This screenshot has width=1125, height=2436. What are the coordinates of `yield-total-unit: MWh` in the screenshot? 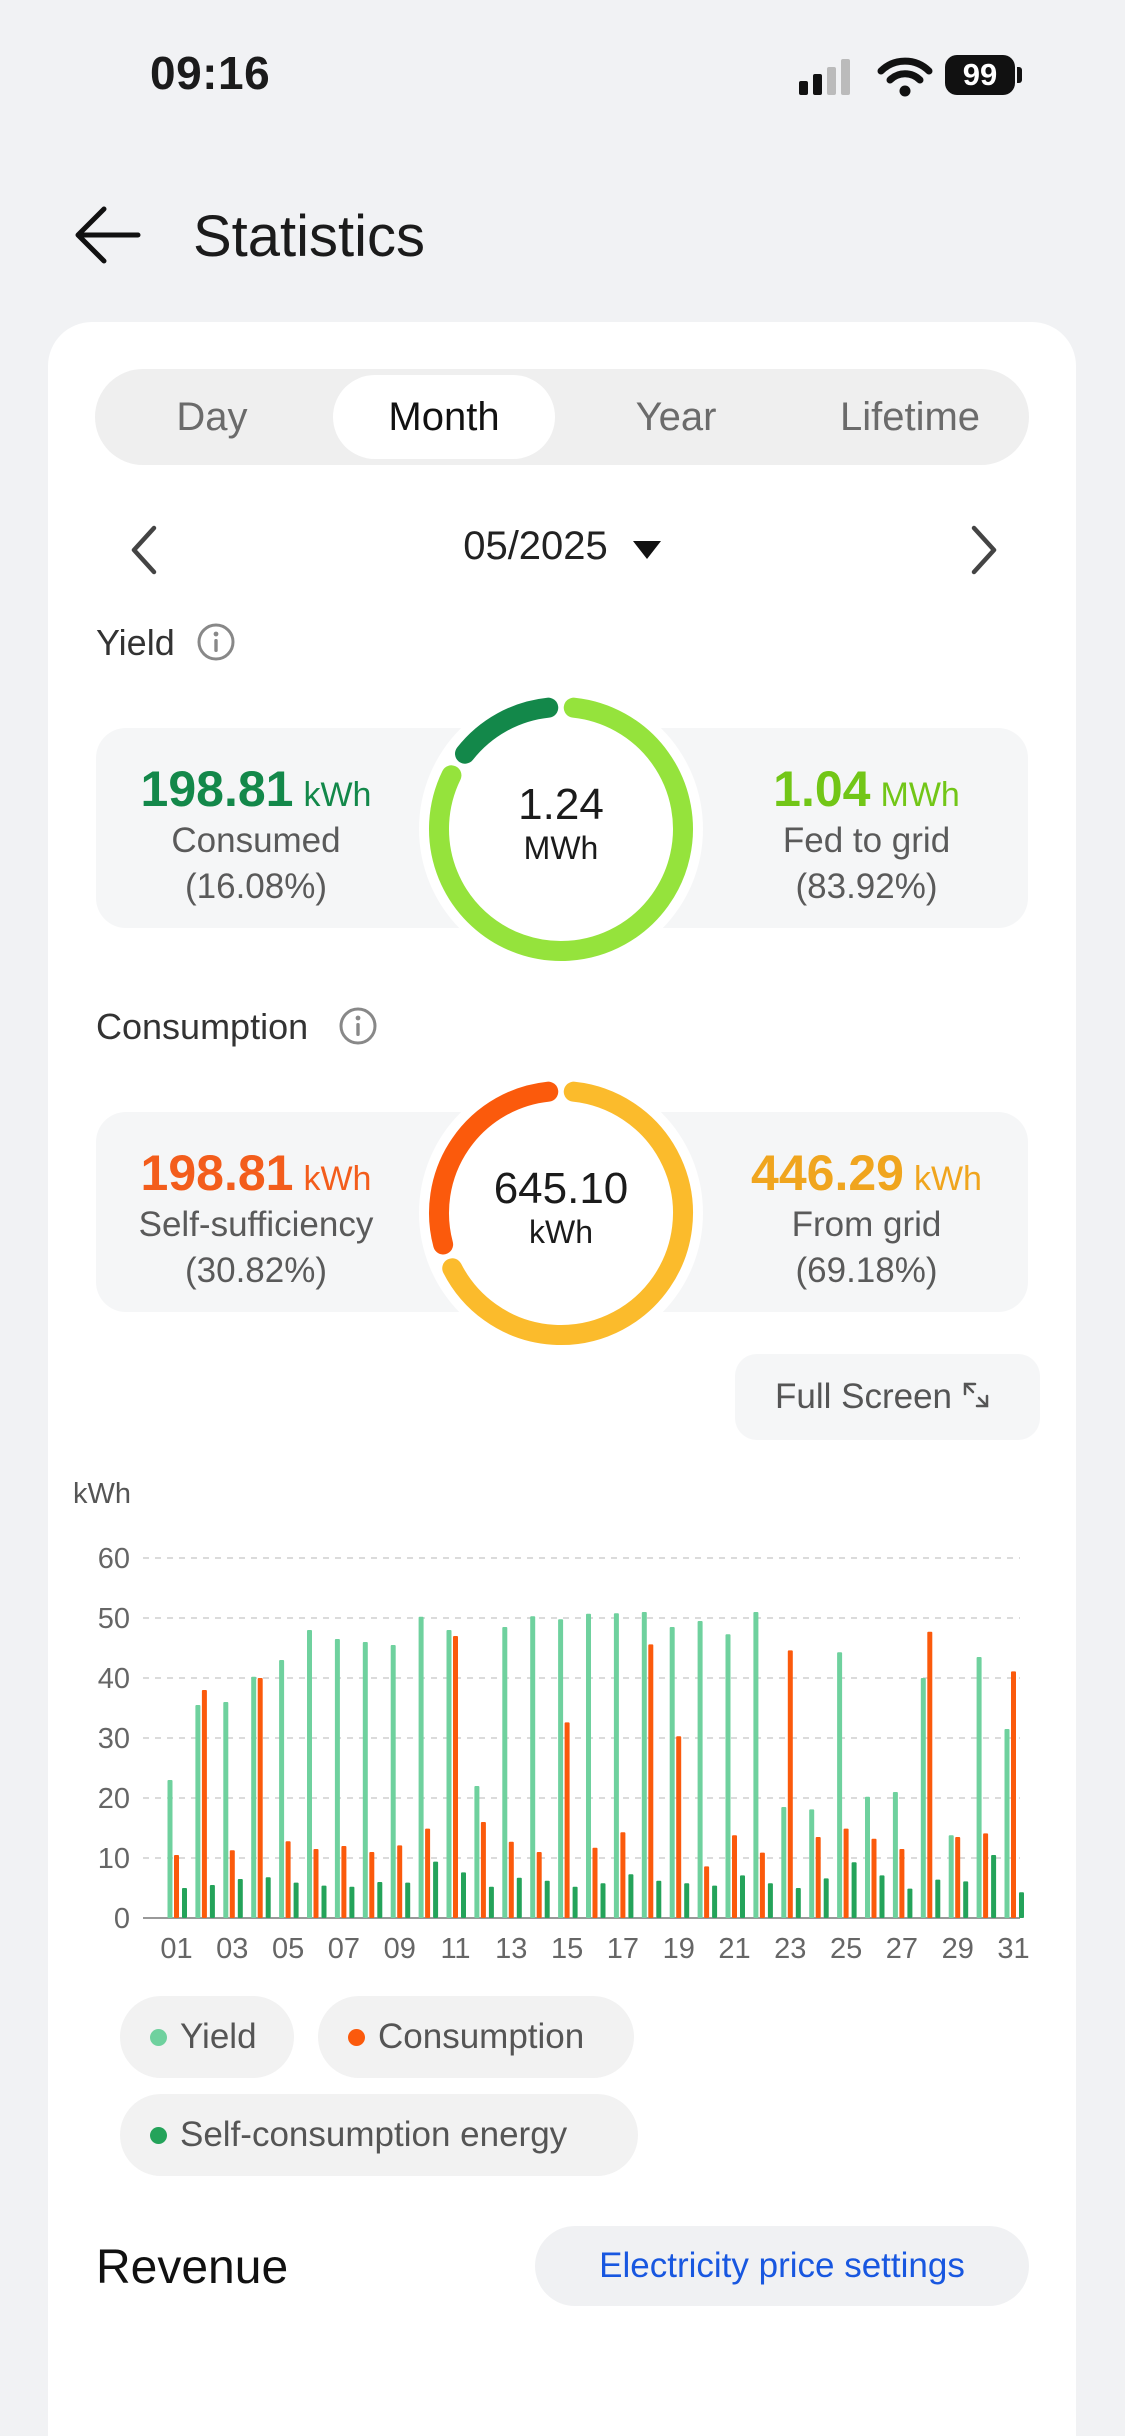 It's located at (561, 848).